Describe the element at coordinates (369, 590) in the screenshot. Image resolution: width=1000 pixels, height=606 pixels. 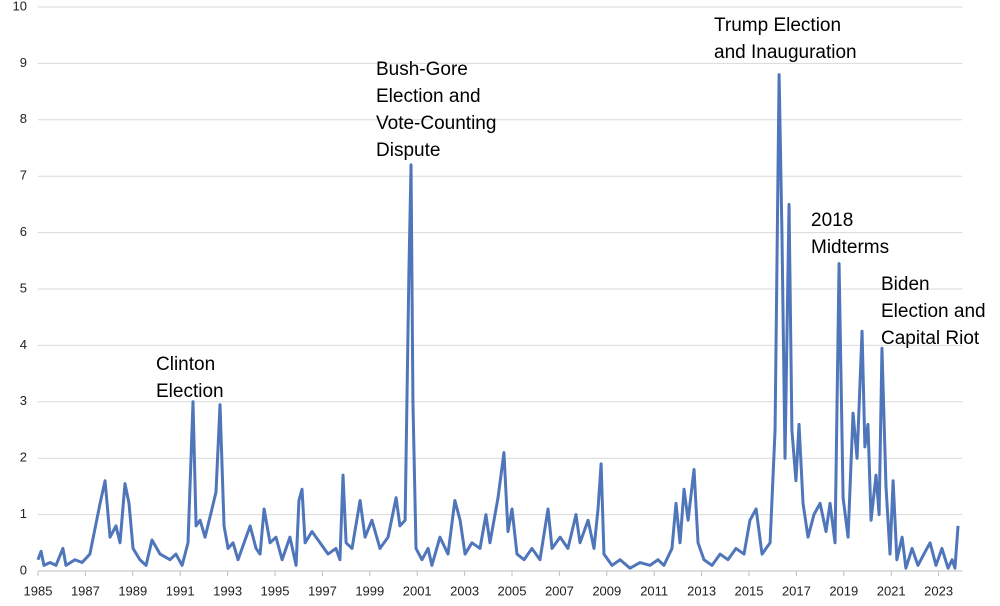
I see `x-tick-label: 1999` at that location.